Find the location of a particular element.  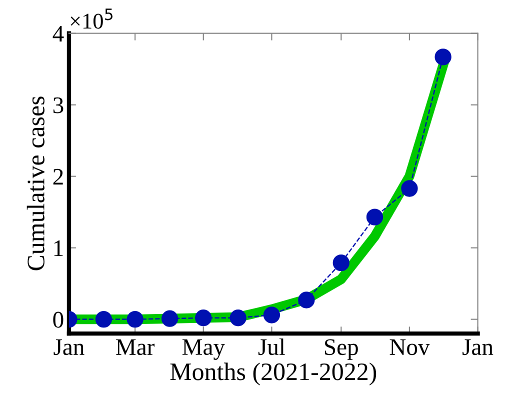

y-tick-label: 2 is located at coordinates (58, 176).